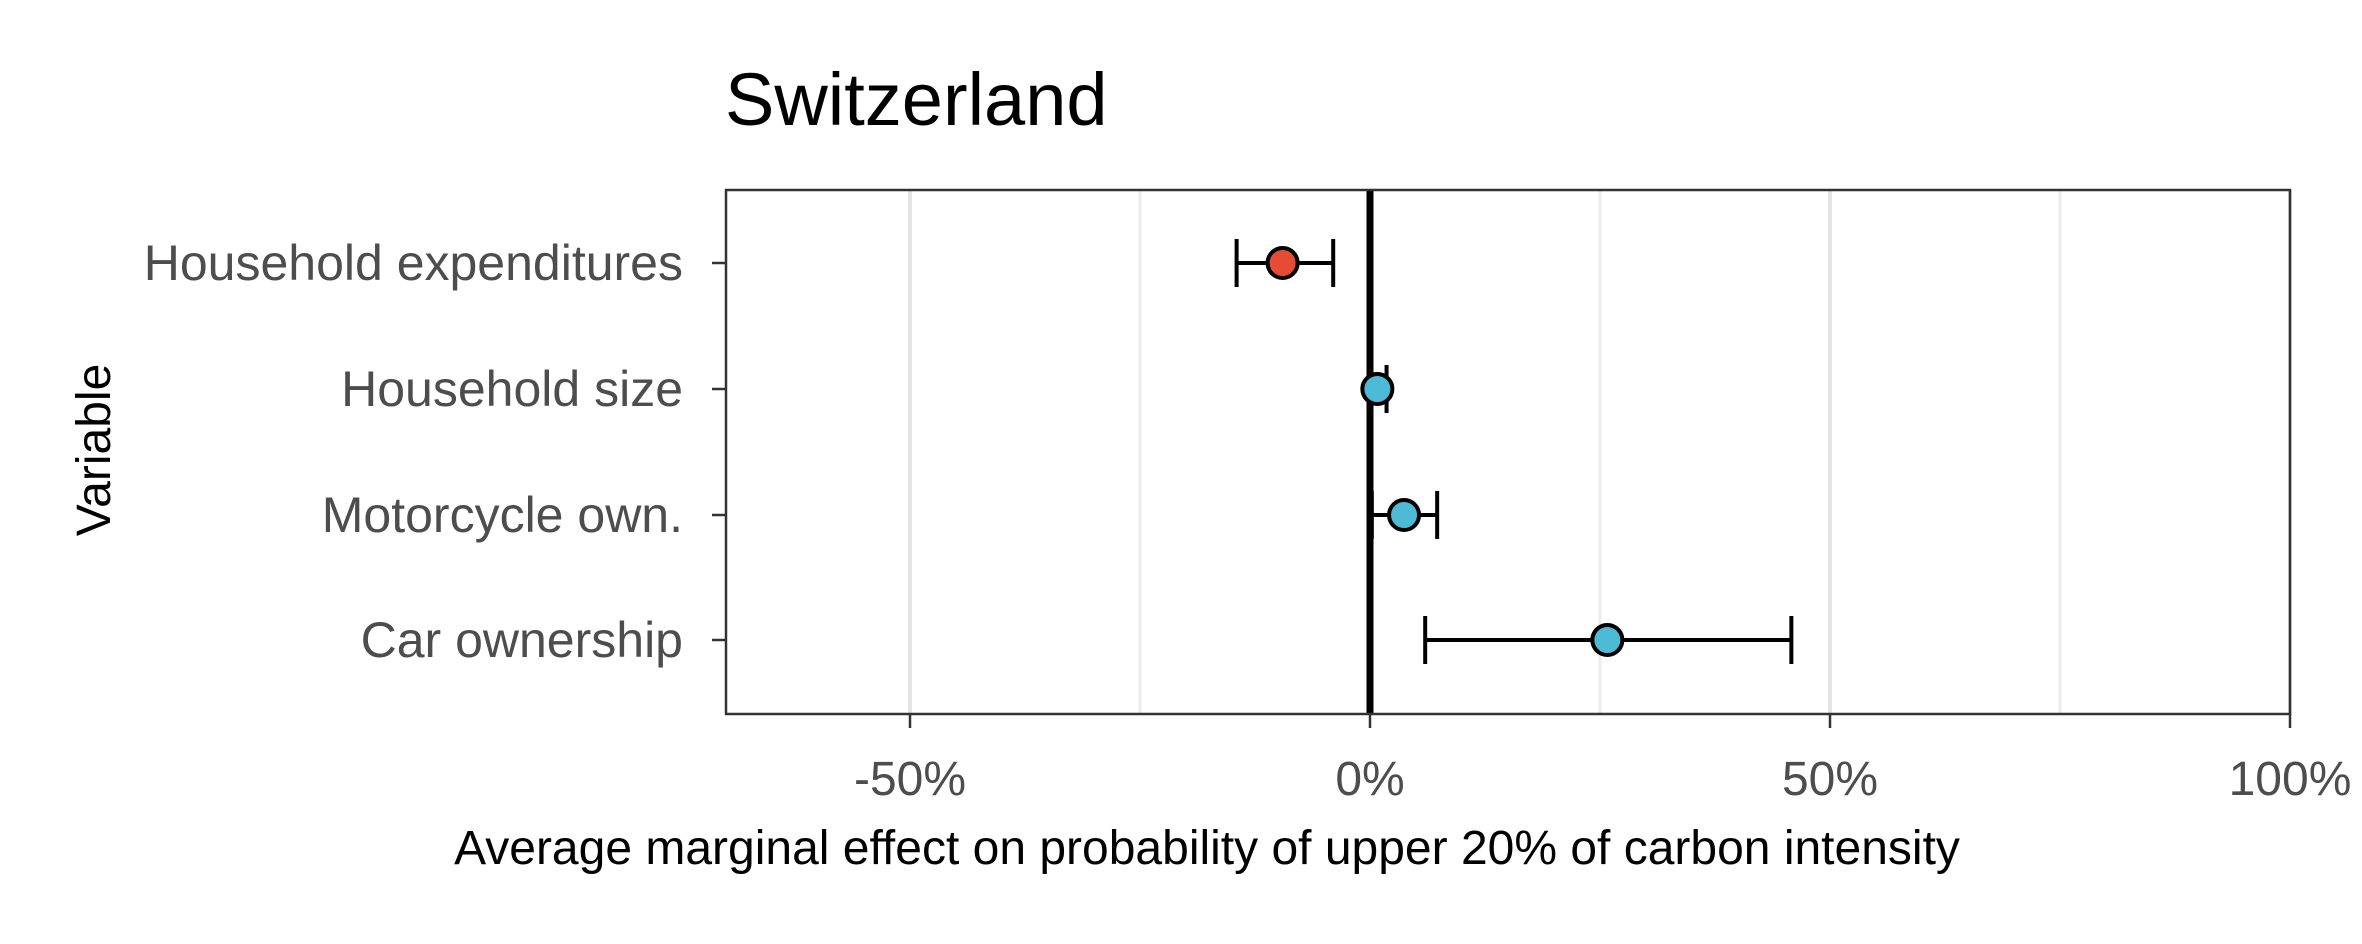  What do you see at coordinates (1369, 779) in the screenshot?
I see `x-tick-label: 0%` at bounding box center [1369, 779].